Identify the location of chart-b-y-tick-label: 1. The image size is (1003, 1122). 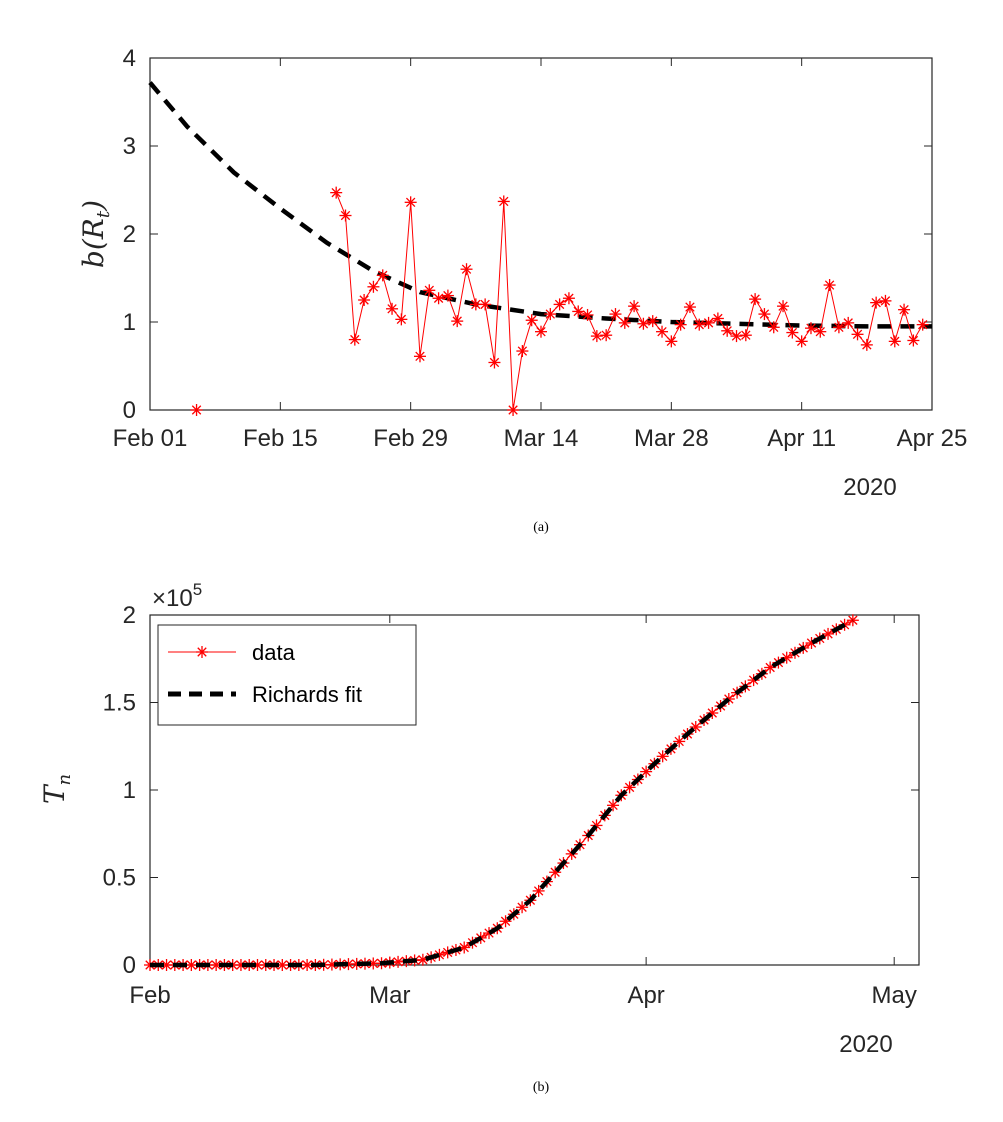
(129, 790).